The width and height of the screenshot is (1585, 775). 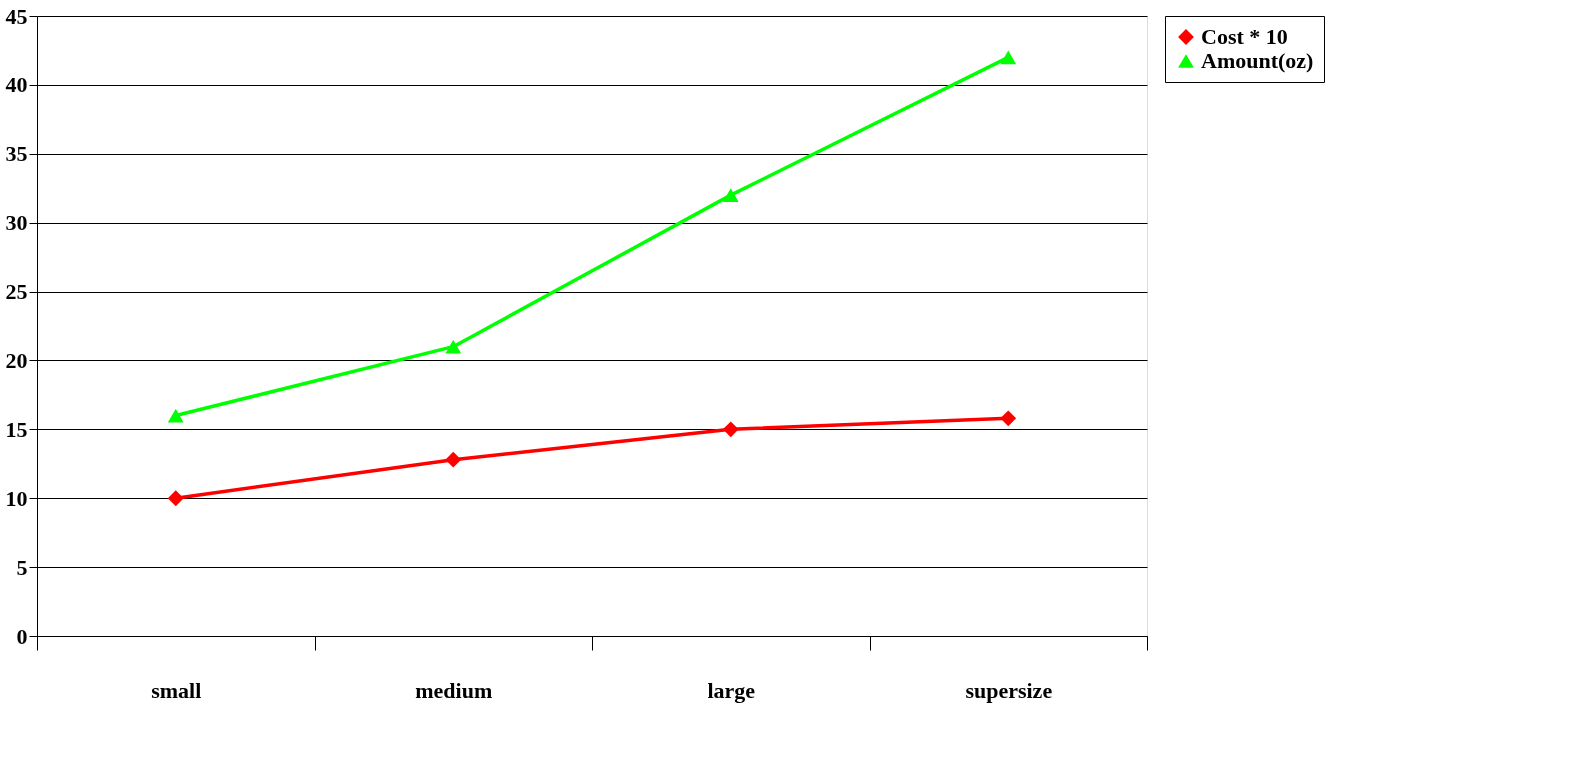 What do you see at coordinates (16, 85) in the screenshot?
I see `y-tick-label: 40` at bounding box center [16, 85].